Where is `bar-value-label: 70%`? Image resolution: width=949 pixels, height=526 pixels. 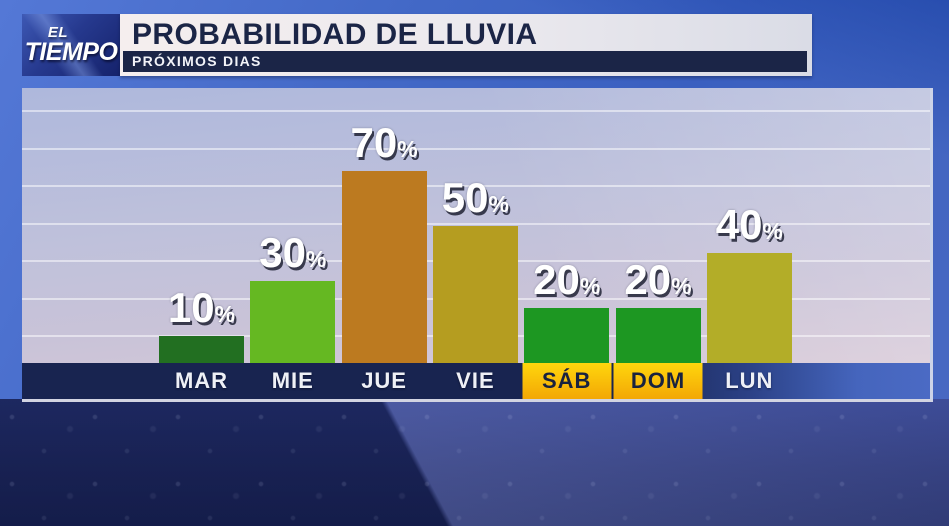 bar-value-label: 70% is located at coordinates (384, 142).